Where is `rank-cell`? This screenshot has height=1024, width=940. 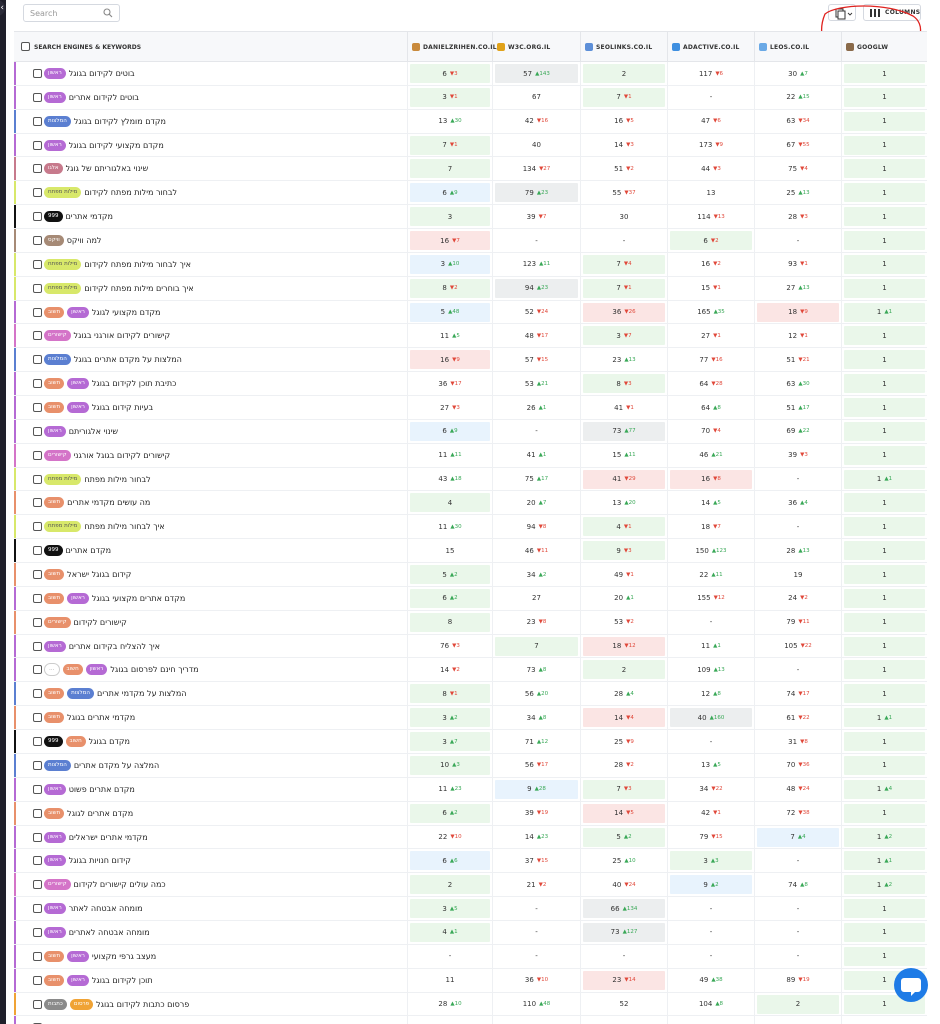
rank-cell is located at coordinates (710, 1020).